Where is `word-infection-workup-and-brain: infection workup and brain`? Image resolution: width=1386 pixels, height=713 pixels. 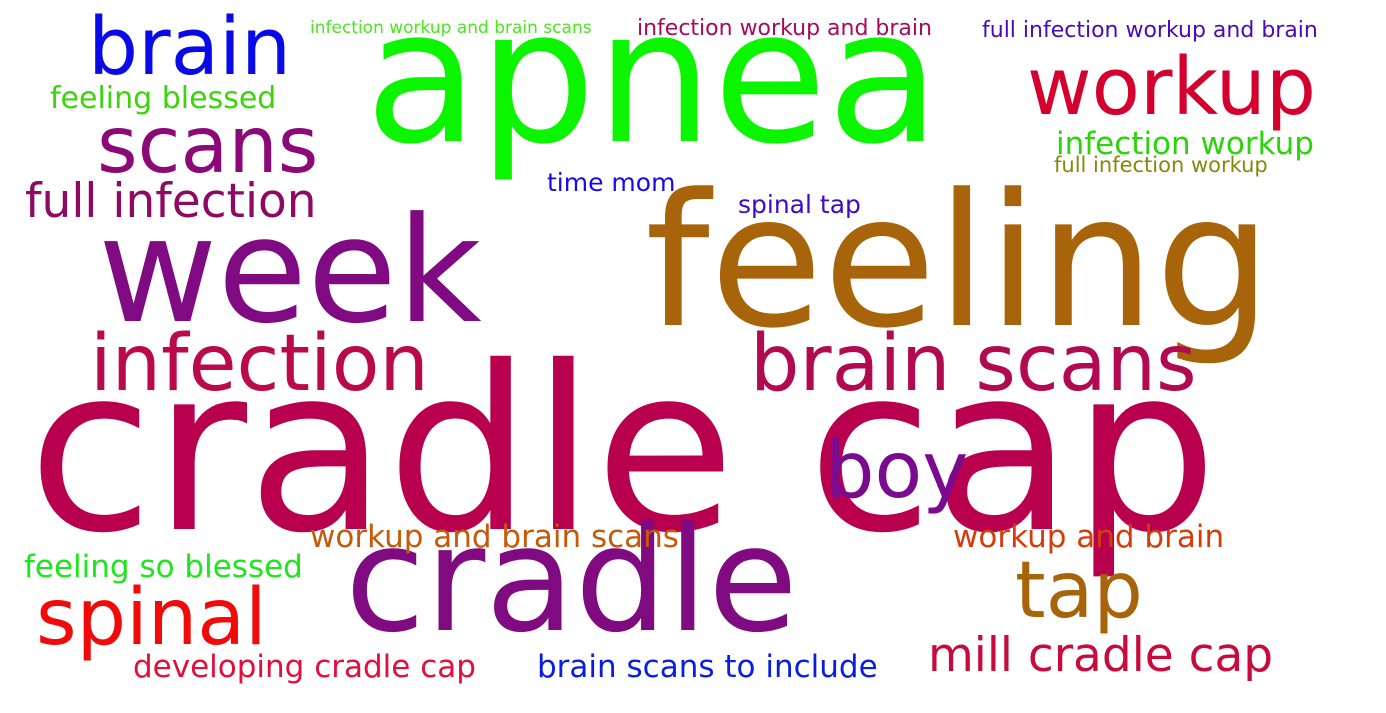 word-infection-workup-and-brain: infection workup and brain is located at coordinates (784, 28).